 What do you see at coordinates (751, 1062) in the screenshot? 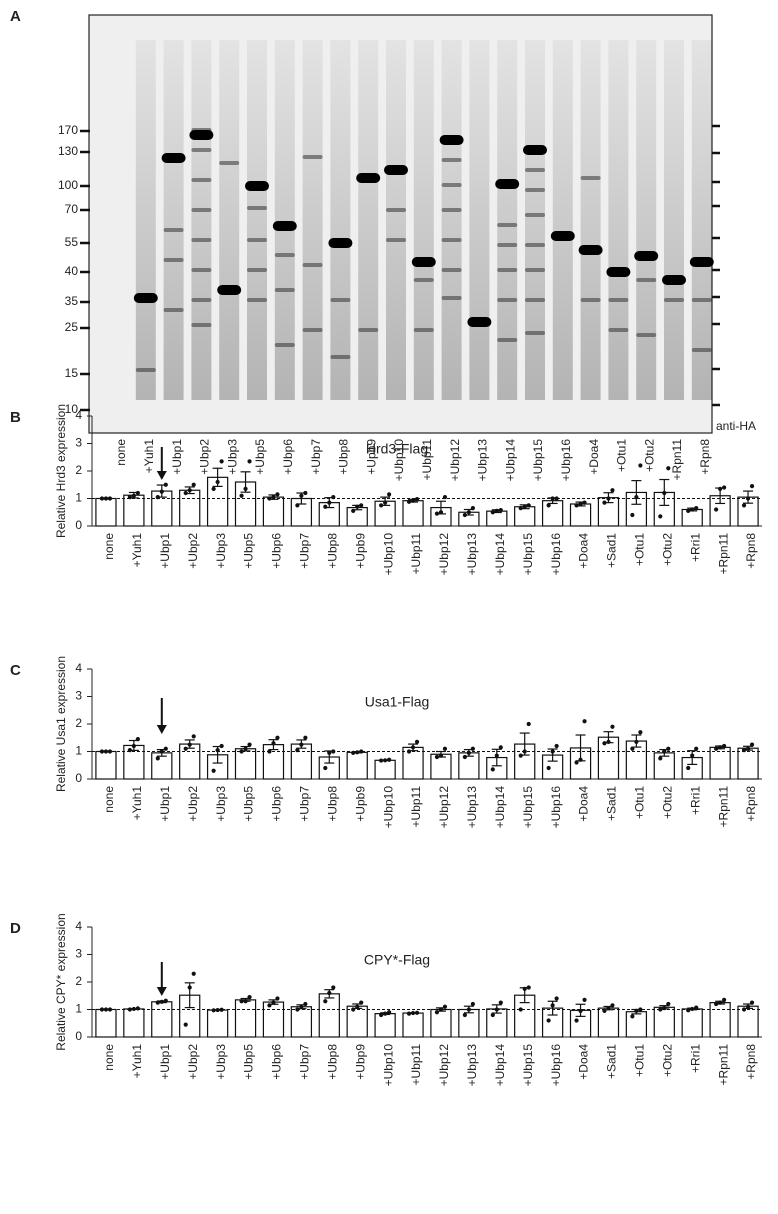
I see `x-tick-label: +Rpn8` at bounding box center [751, 1062].